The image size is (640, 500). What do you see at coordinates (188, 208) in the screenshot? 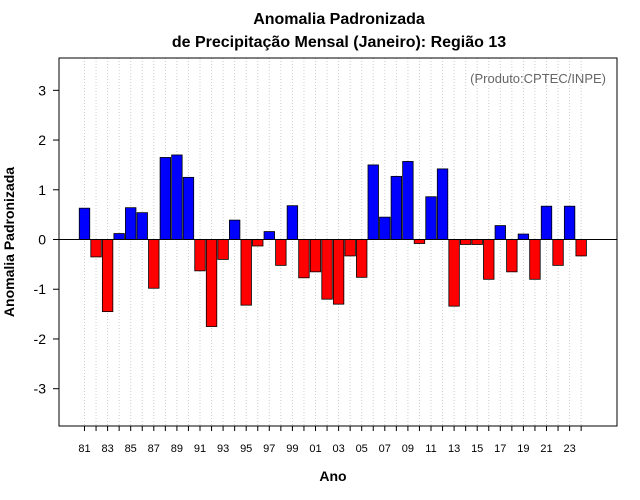
I see `bar-1990` at bounding box center [188, 208].